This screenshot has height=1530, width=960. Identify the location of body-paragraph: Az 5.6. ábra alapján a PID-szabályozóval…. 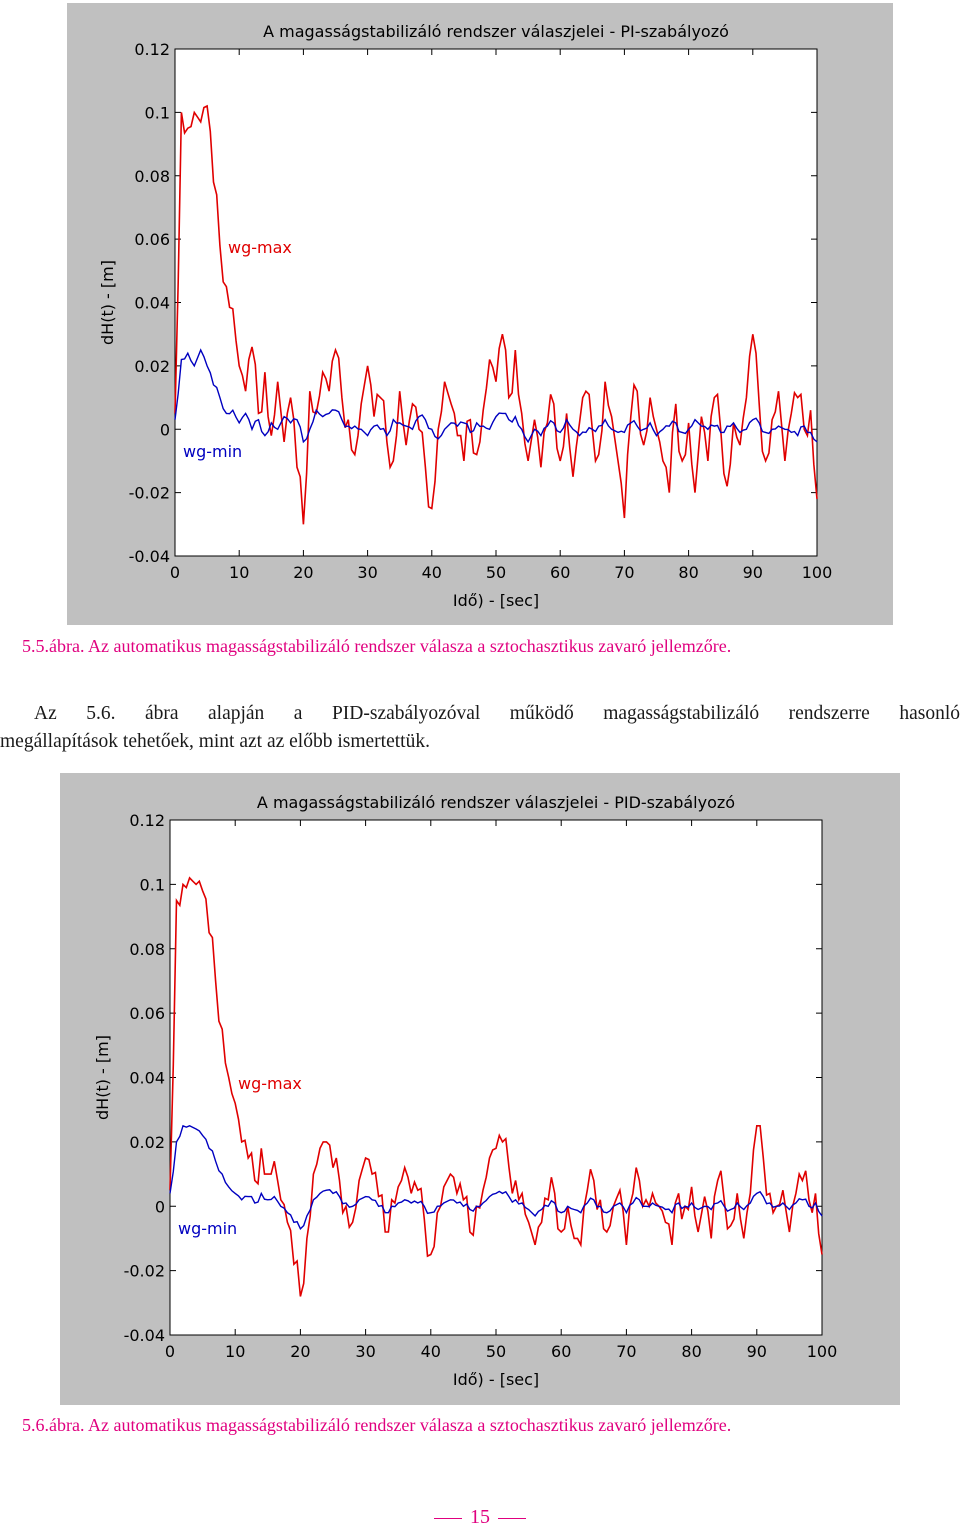
(480, 728).